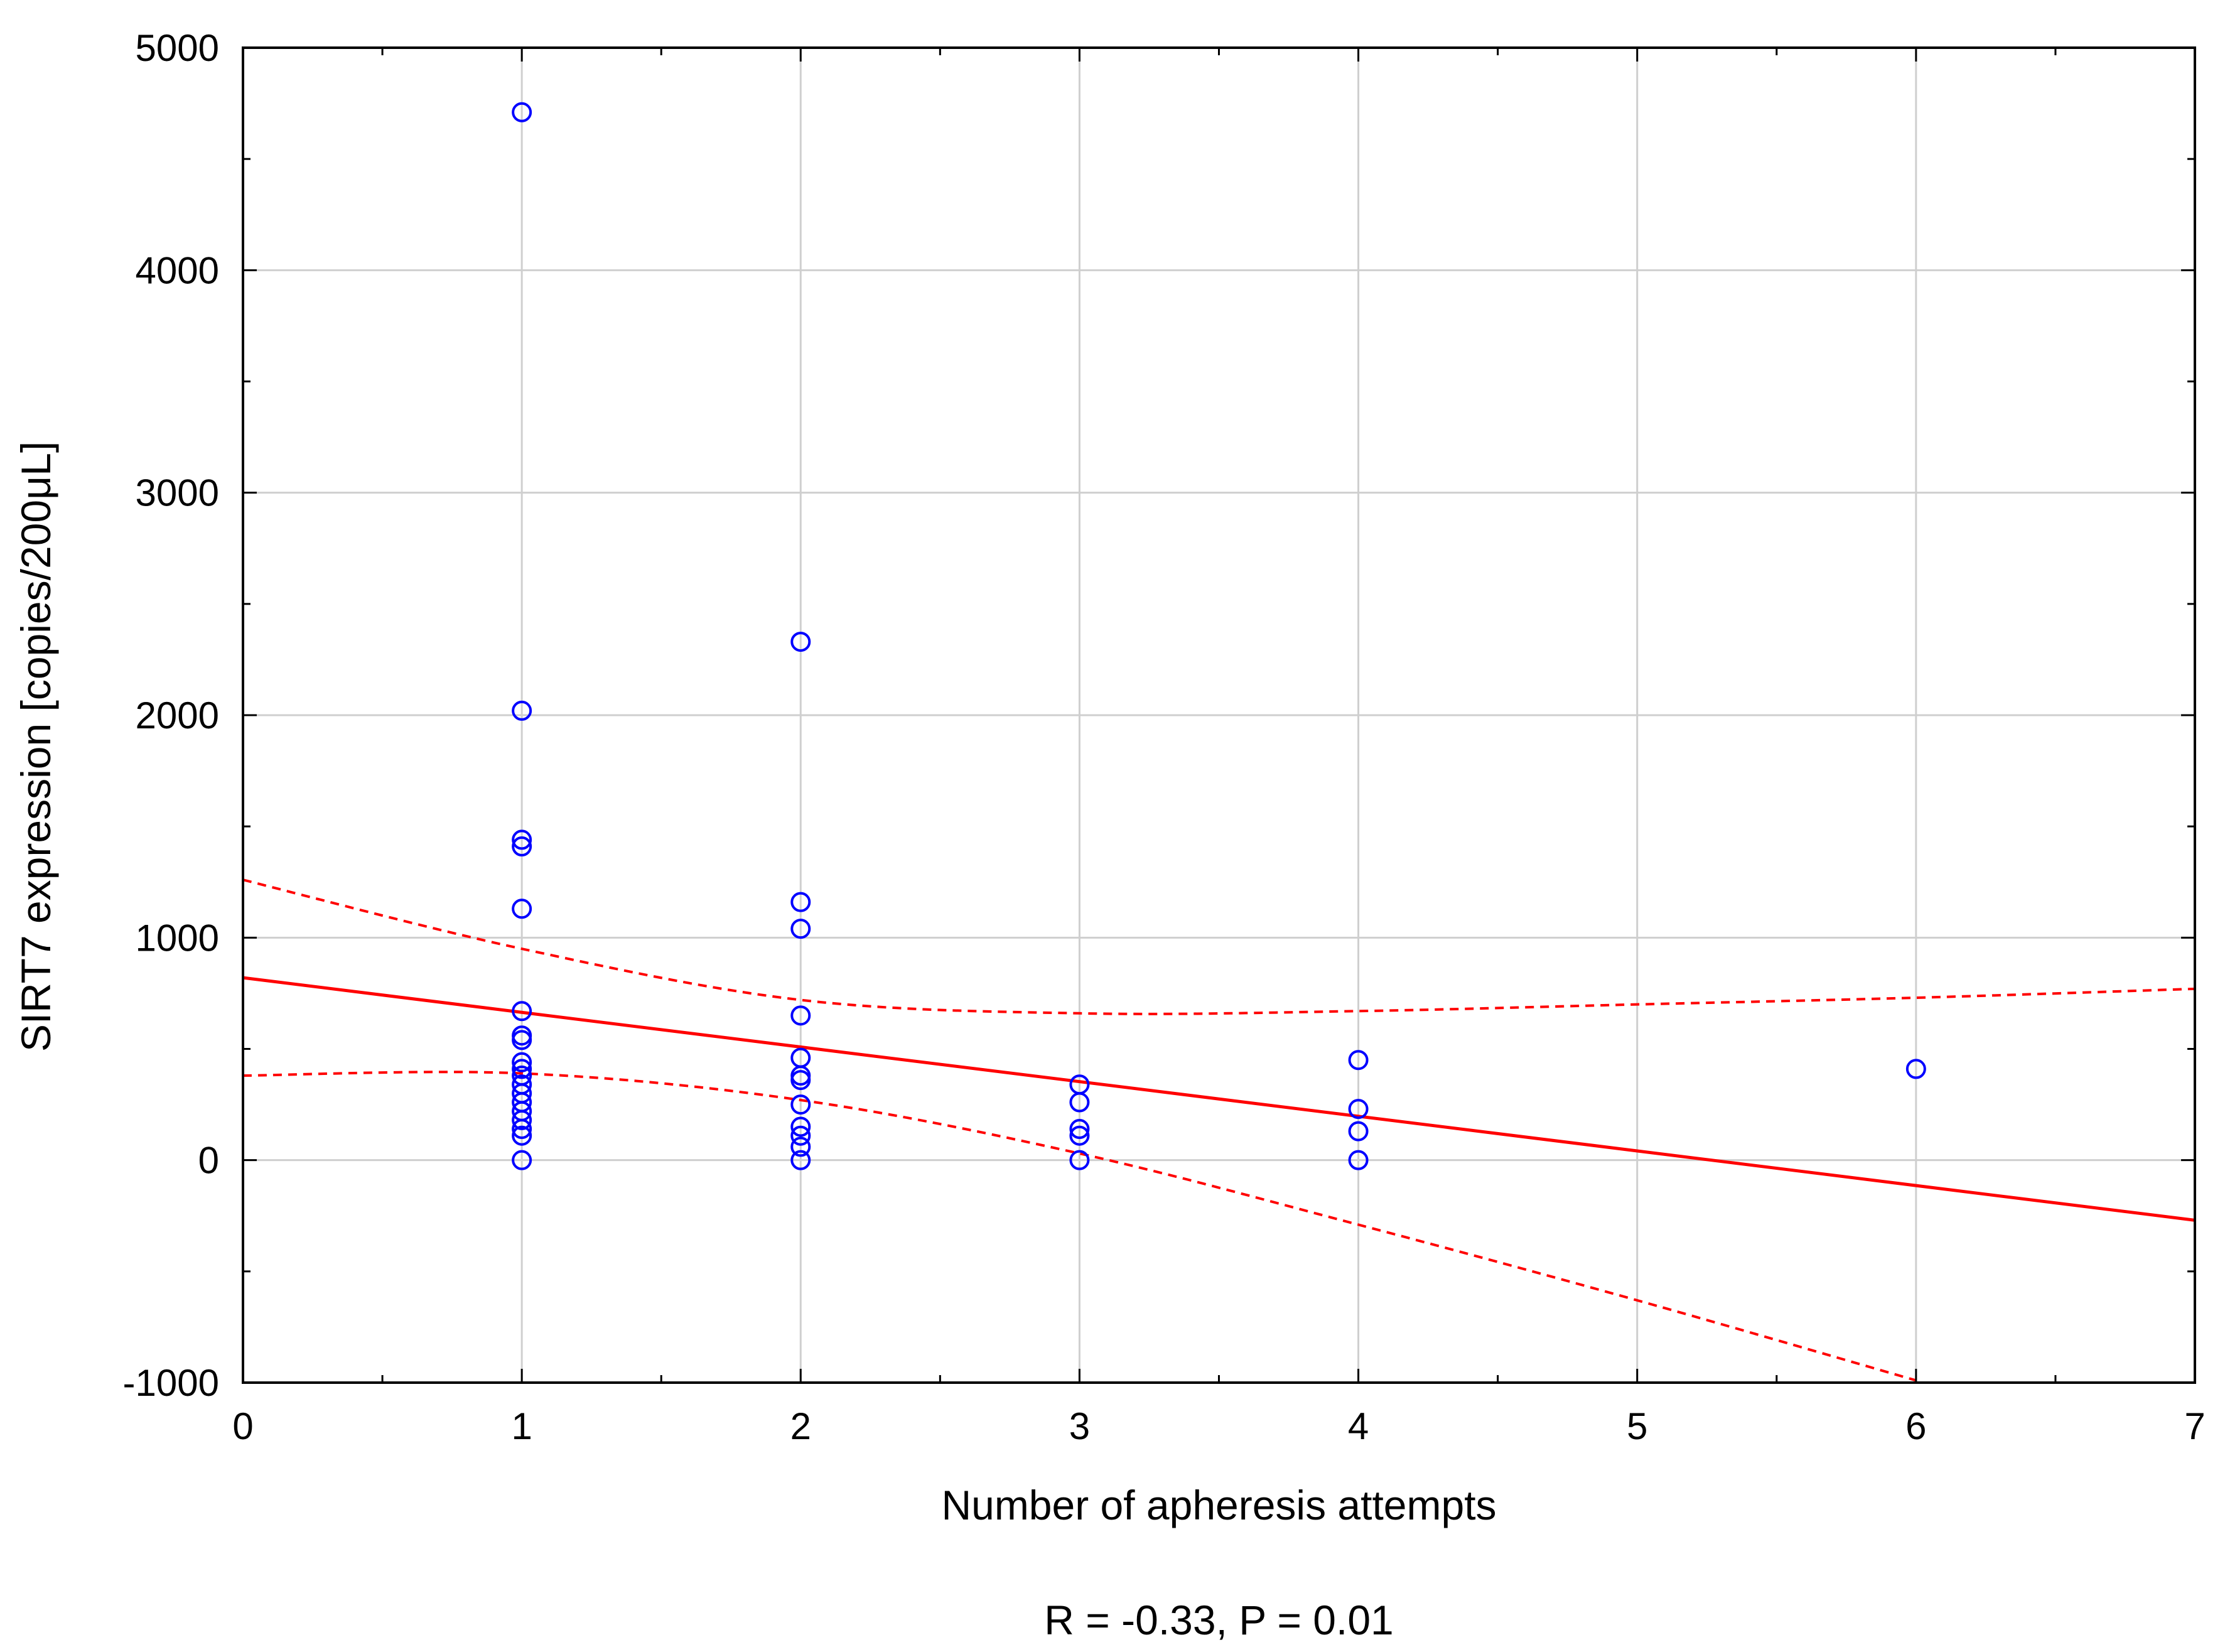 Image resolution: width=2220 pixels, height=1652 pixels. I want to click on y-tick-label: 5000, so click(177, 48).